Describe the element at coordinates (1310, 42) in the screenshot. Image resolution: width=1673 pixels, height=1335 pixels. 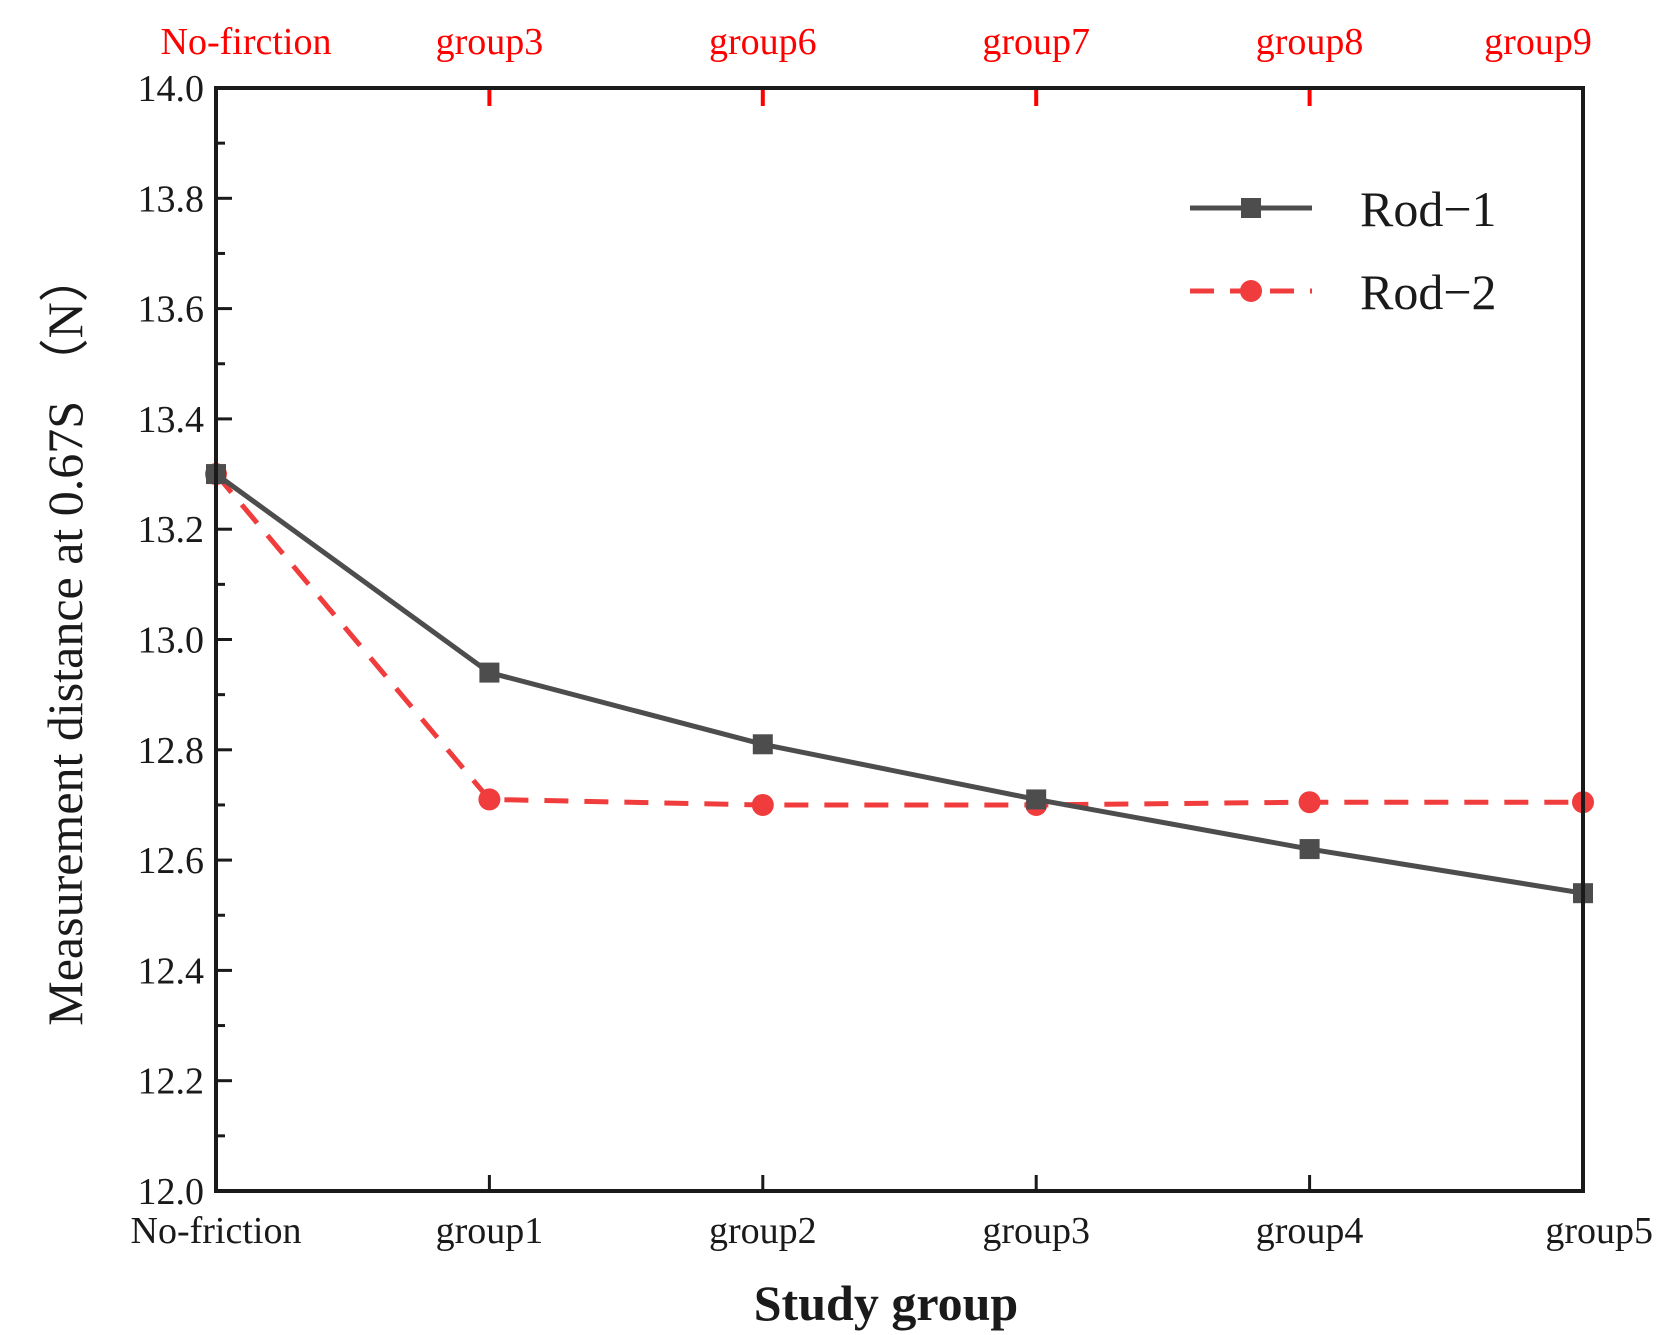
I see `top-tick-label: group8` at that location.